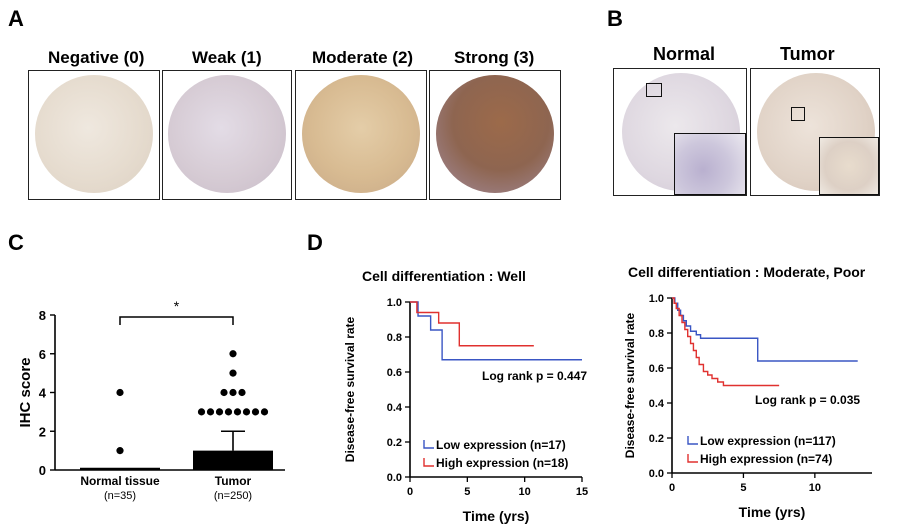 The height and width of the screenshot is (530, 900). I want to click on tissue-image-weak, so click(227, 135).